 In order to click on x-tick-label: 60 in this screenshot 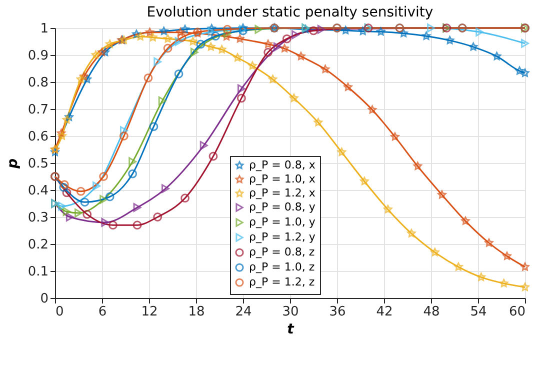, I will do `click(517, 312)`.